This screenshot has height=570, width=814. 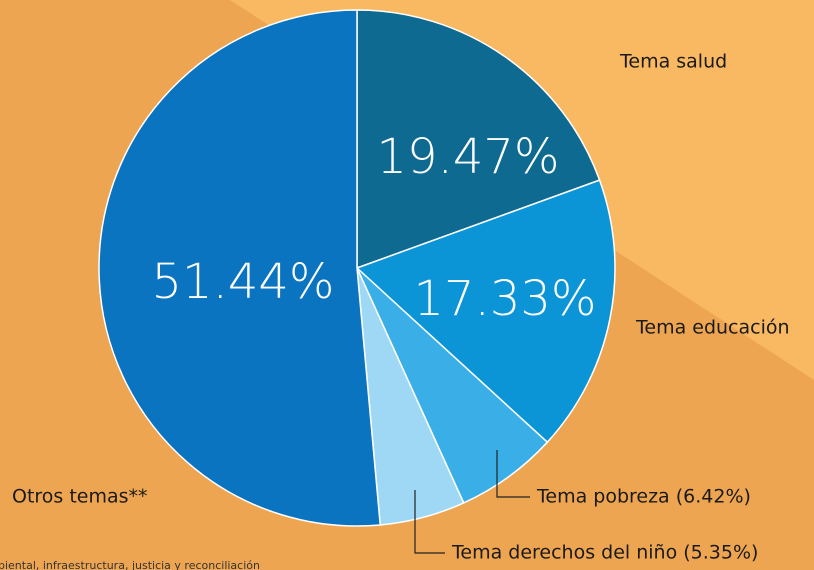 I want to click on label: Otros temas**, so click(x=80, y=497).